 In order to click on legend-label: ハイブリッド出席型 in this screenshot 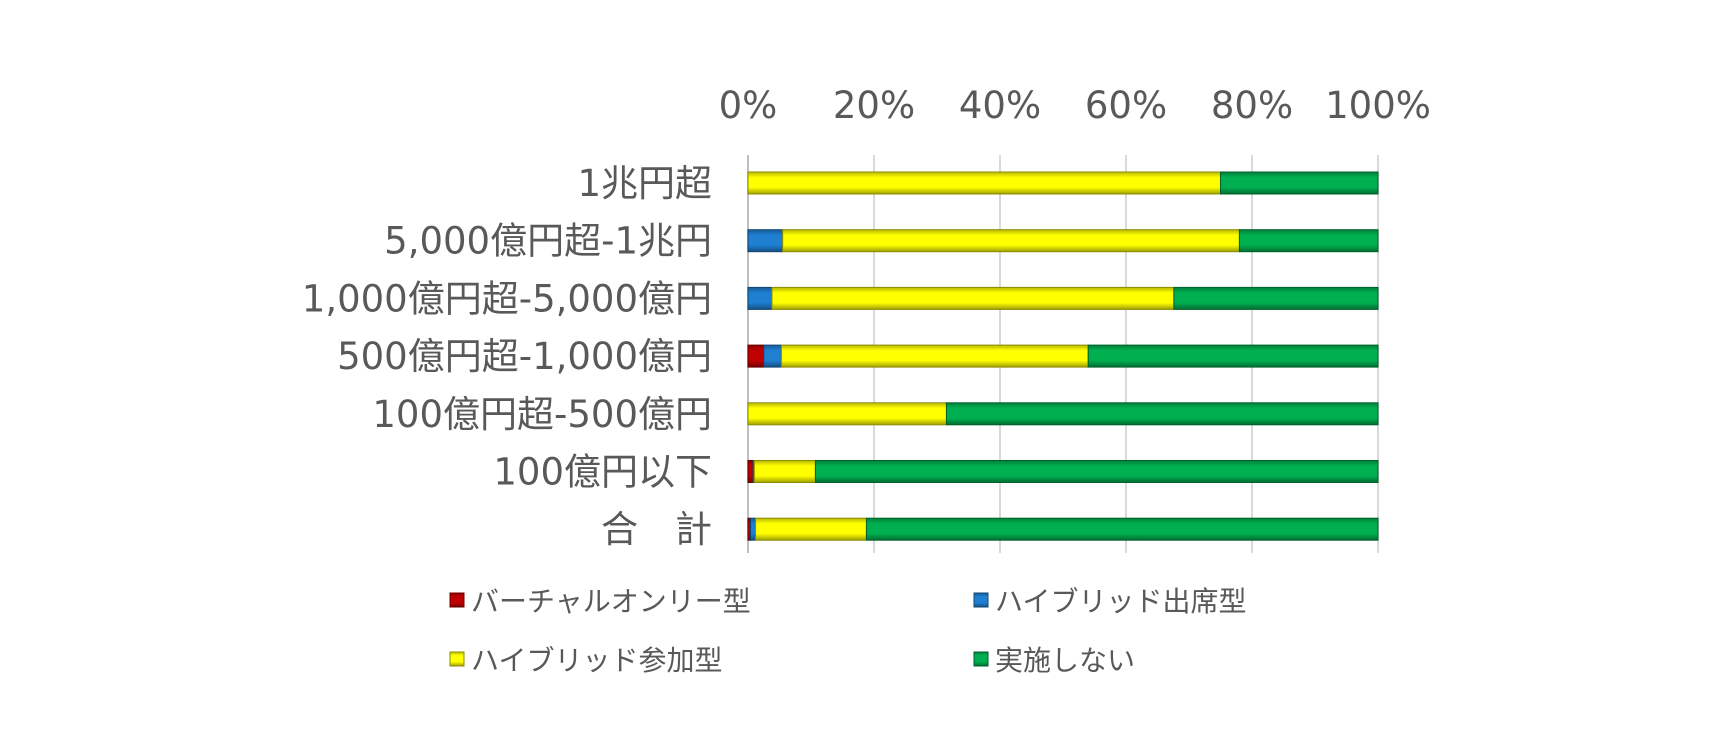, I will do `click(1120, 601)`.